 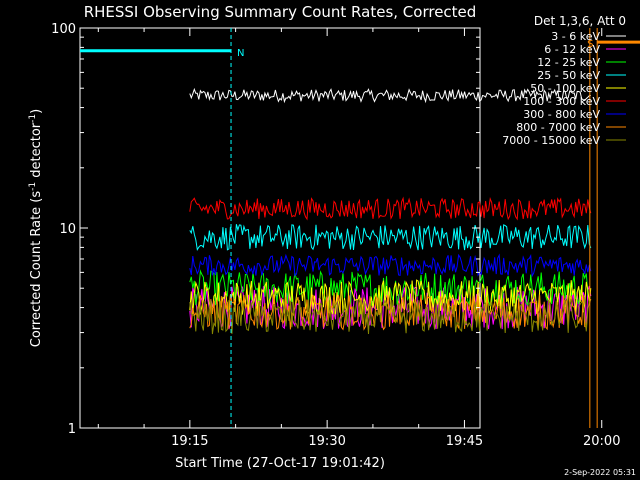 I want to click on y-axis-label: Corrected Count Rate (s-1 detector-1), so click(x=36, y=228).